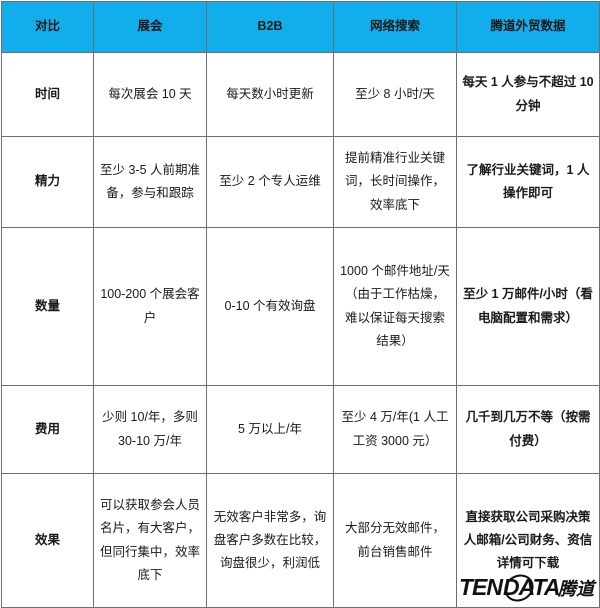 The width and height of the screenshot is (600, 608). I want to click on cell-quantity-exhibition: 100-200 个展会客户, so click(150, 306).